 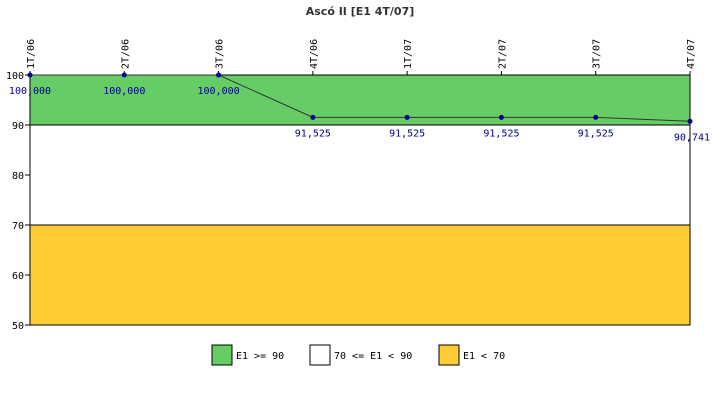 What do you see at coordinates (18, 276) in the screenshot?
I see `y-tick-label: 60` at bounding box center [18, 276].